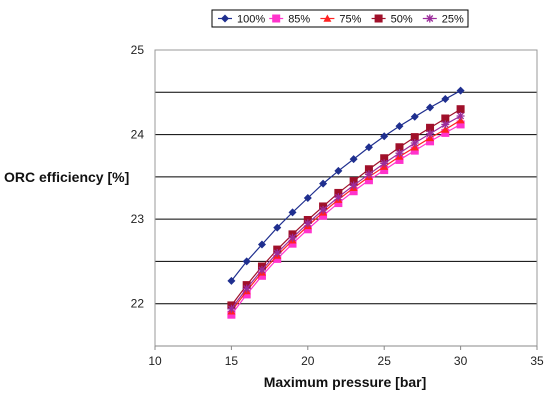 The width and height of the screenshot is (550, 402). Describe the element at coordinates (251, 20) in the screenshot. I see `legend-label: 100%` at that location.